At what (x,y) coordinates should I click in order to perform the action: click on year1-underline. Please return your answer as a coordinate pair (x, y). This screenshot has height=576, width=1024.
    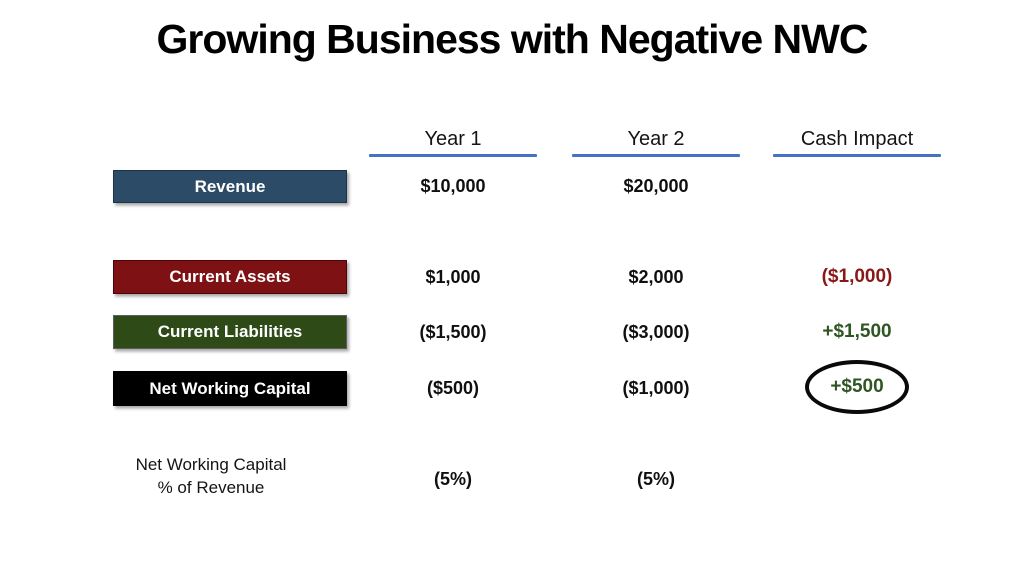
    Looking at the image, I should click on (453, 155).